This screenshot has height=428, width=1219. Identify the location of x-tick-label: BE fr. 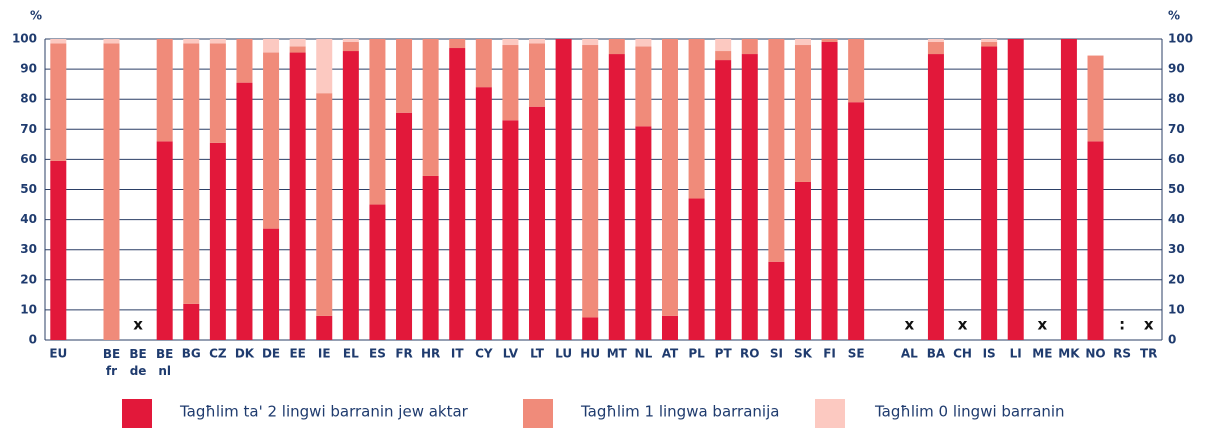
(111, 362).